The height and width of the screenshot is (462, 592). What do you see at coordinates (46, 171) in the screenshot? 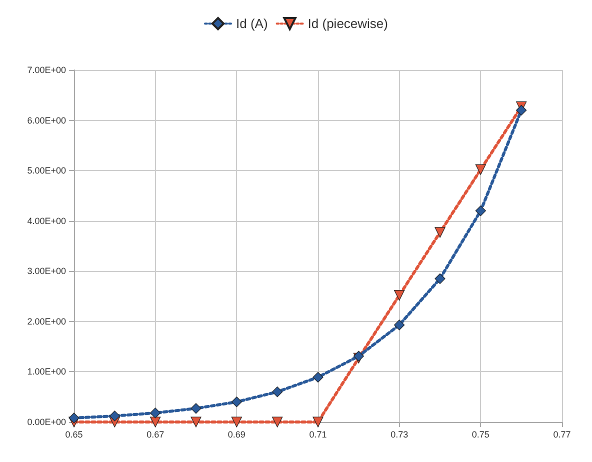
I see `y-tick-label: 5.00E+00` at bounding box center [46, 171].